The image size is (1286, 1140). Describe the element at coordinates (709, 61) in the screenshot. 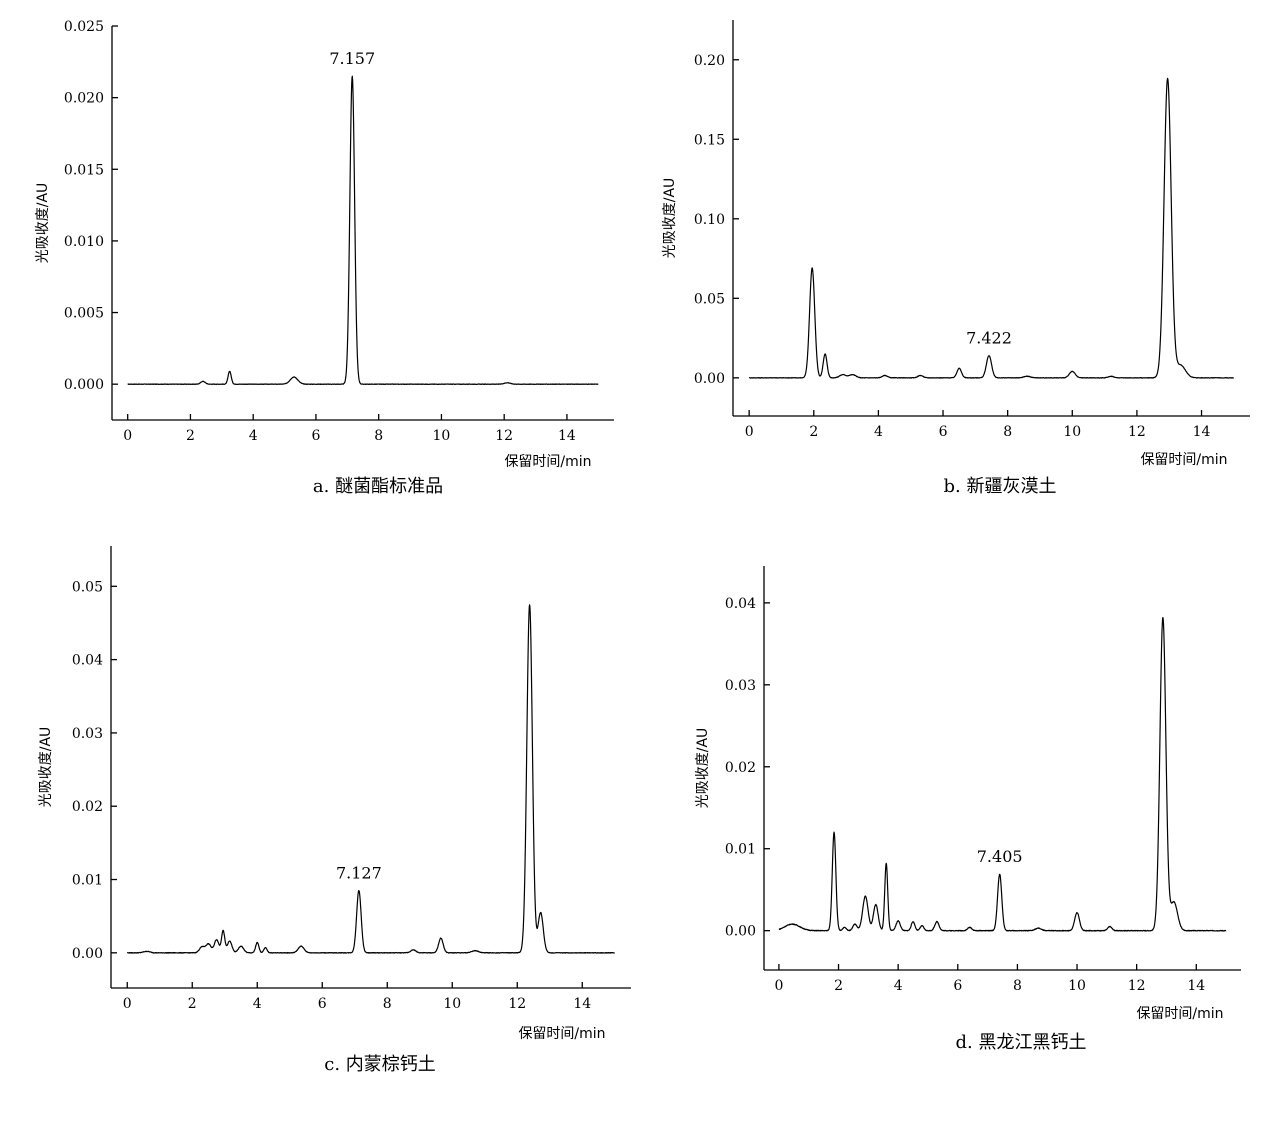

I see `y-tick-label: 0.20` at that location.